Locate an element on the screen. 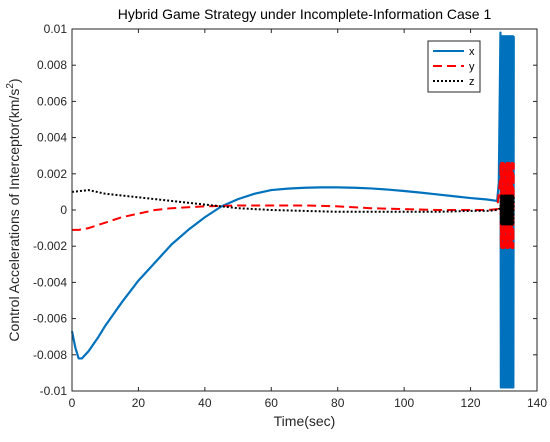 This screenshot has height=442, width=550. x-axis-label: Time(sec) is located at coordinates (305, 421).